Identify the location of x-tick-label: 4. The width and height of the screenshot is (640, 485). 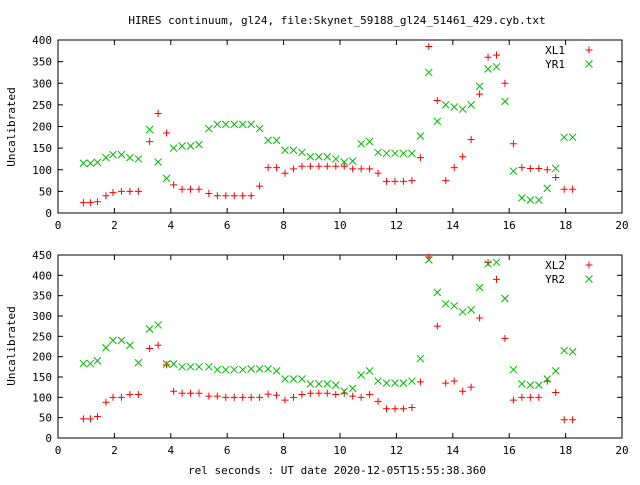
(170, 450).